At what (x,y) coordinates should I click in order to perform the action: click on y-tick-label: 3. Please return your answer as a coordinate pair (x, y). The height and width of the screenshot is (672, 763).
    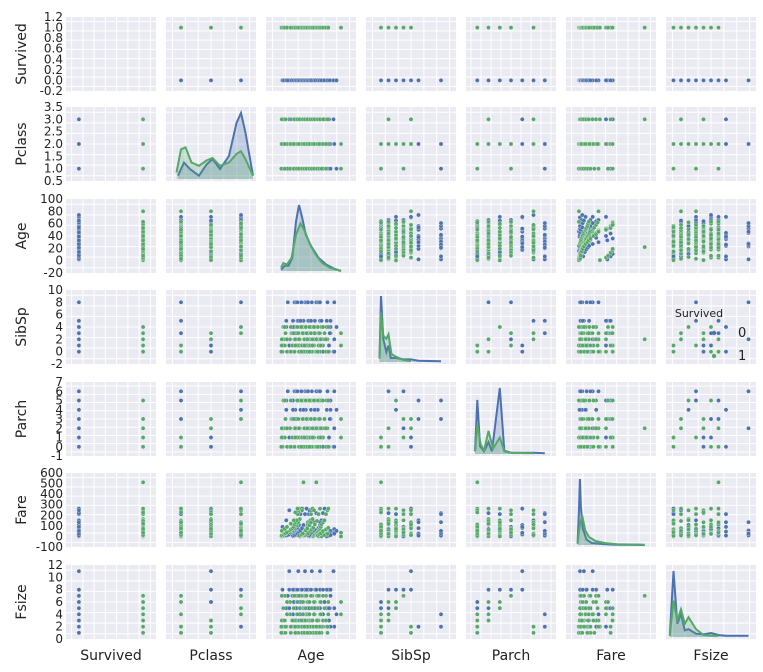
    Looking at the image, I should click on (59, 419).